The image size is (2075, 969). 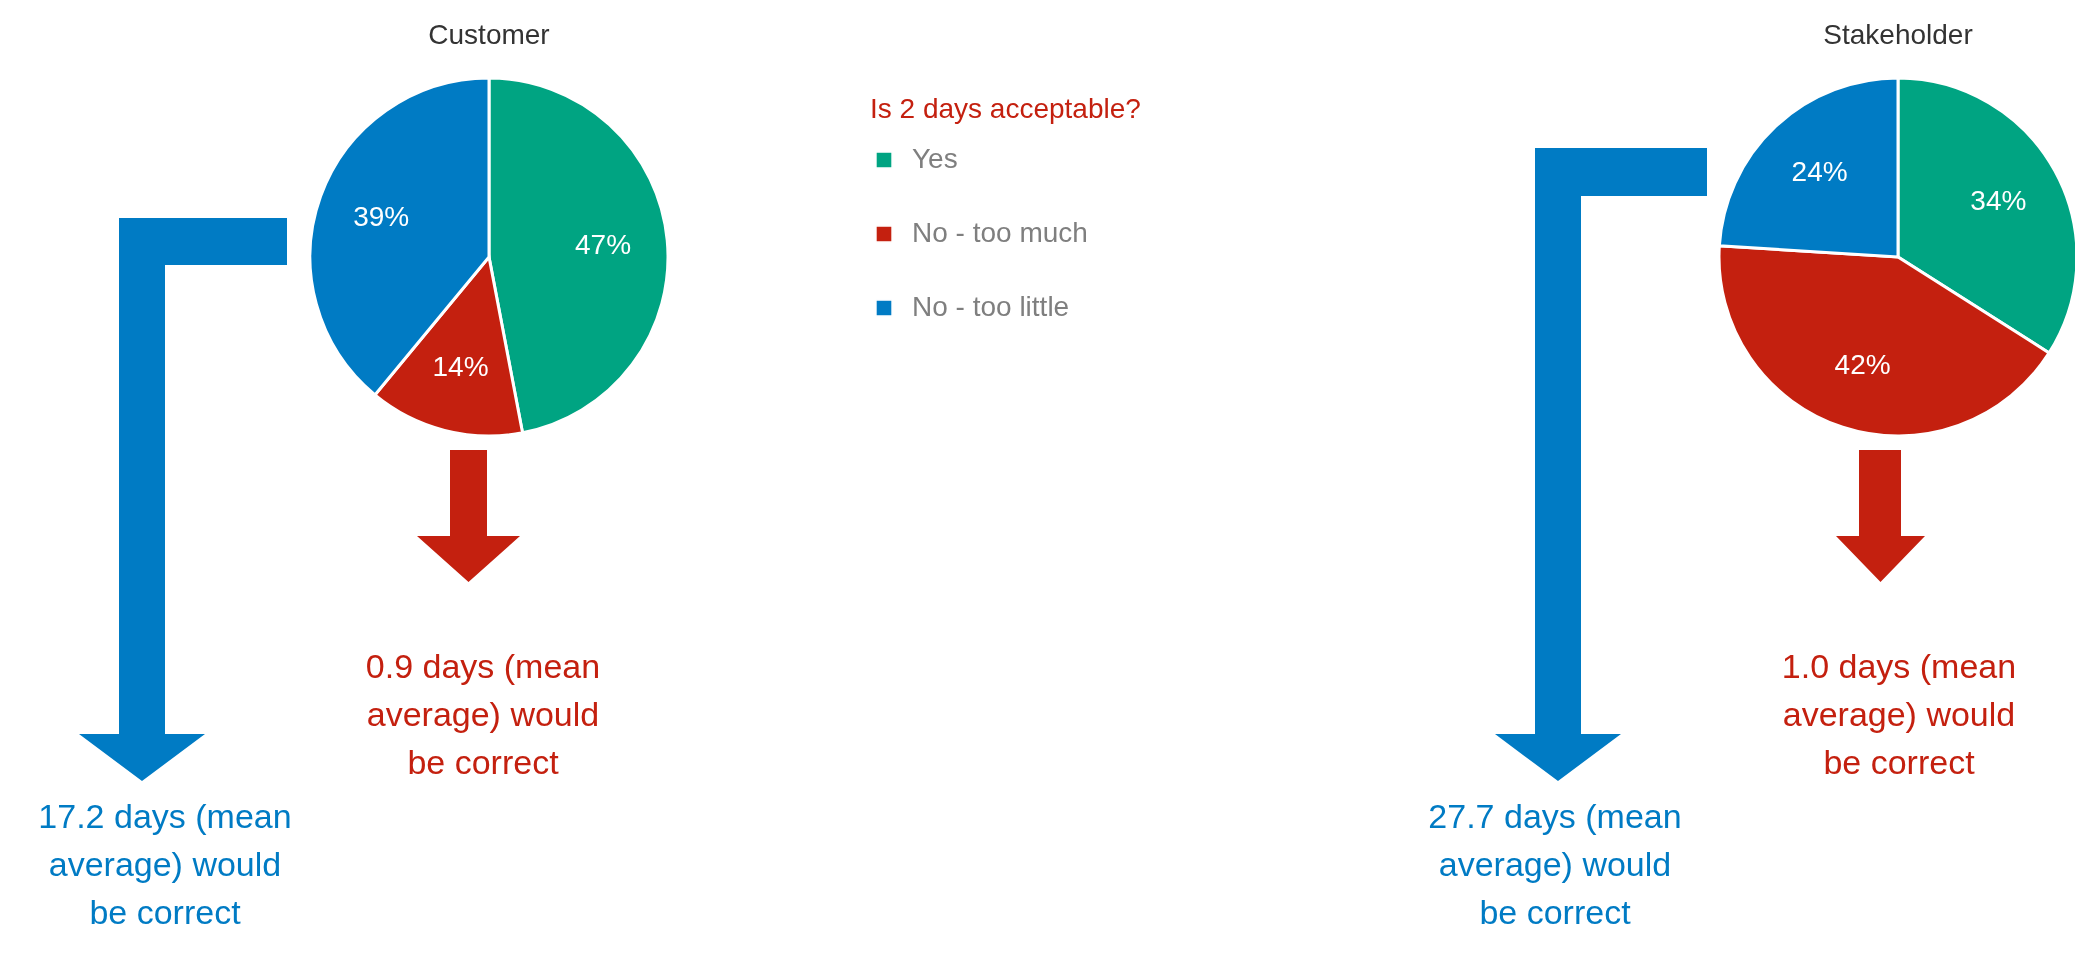 I want to click on data-label: 39%, so click(x=381, y=217).